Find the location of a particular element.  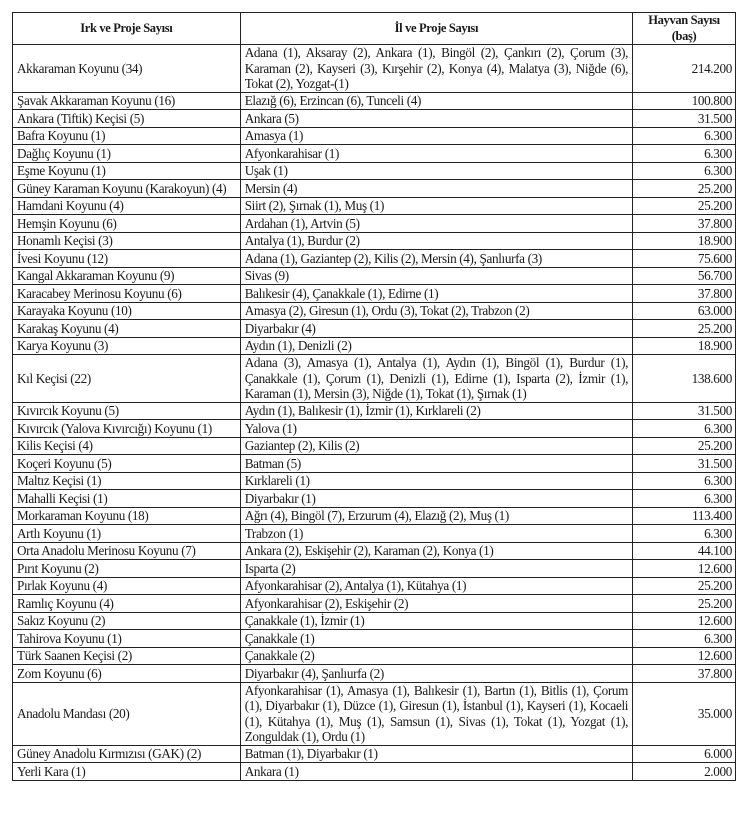

animal-count-cell: 138.600 is located at coordinates (684, 378).